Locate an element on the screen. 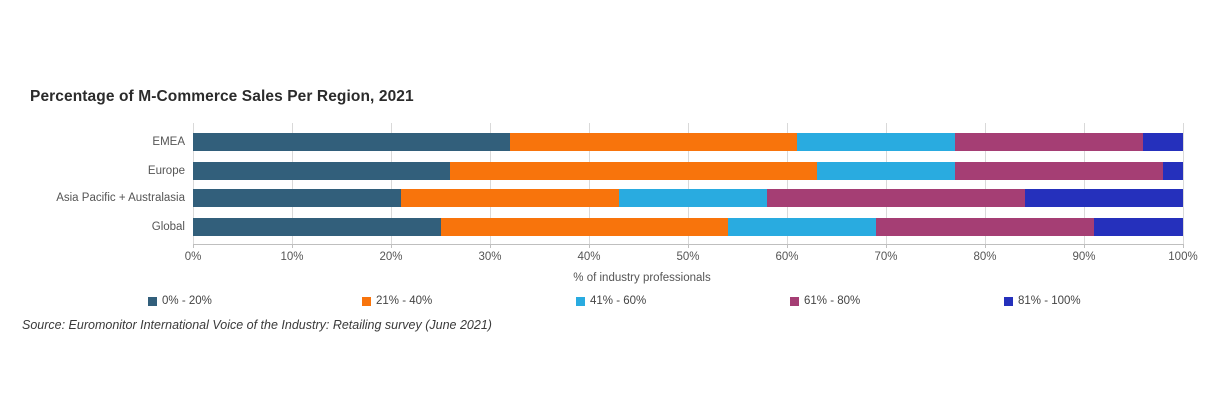 This screenshot has height=405, width=1232. x-tick-labels: 0% 10% 20% 30% 40% 50% 60% 70% 80% 90% 100% is located at coordinates (691, 258).